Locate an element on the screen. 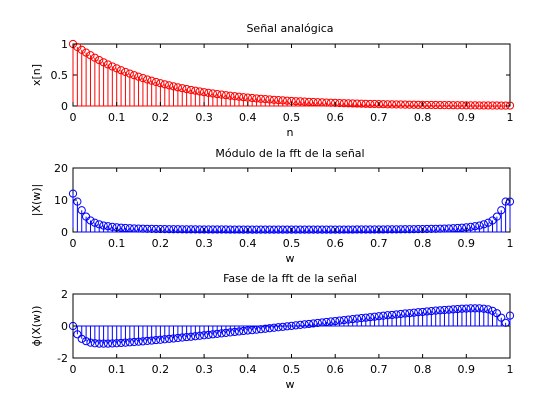  x-tick-label: 0.6 is located at coordinates (335, 369).